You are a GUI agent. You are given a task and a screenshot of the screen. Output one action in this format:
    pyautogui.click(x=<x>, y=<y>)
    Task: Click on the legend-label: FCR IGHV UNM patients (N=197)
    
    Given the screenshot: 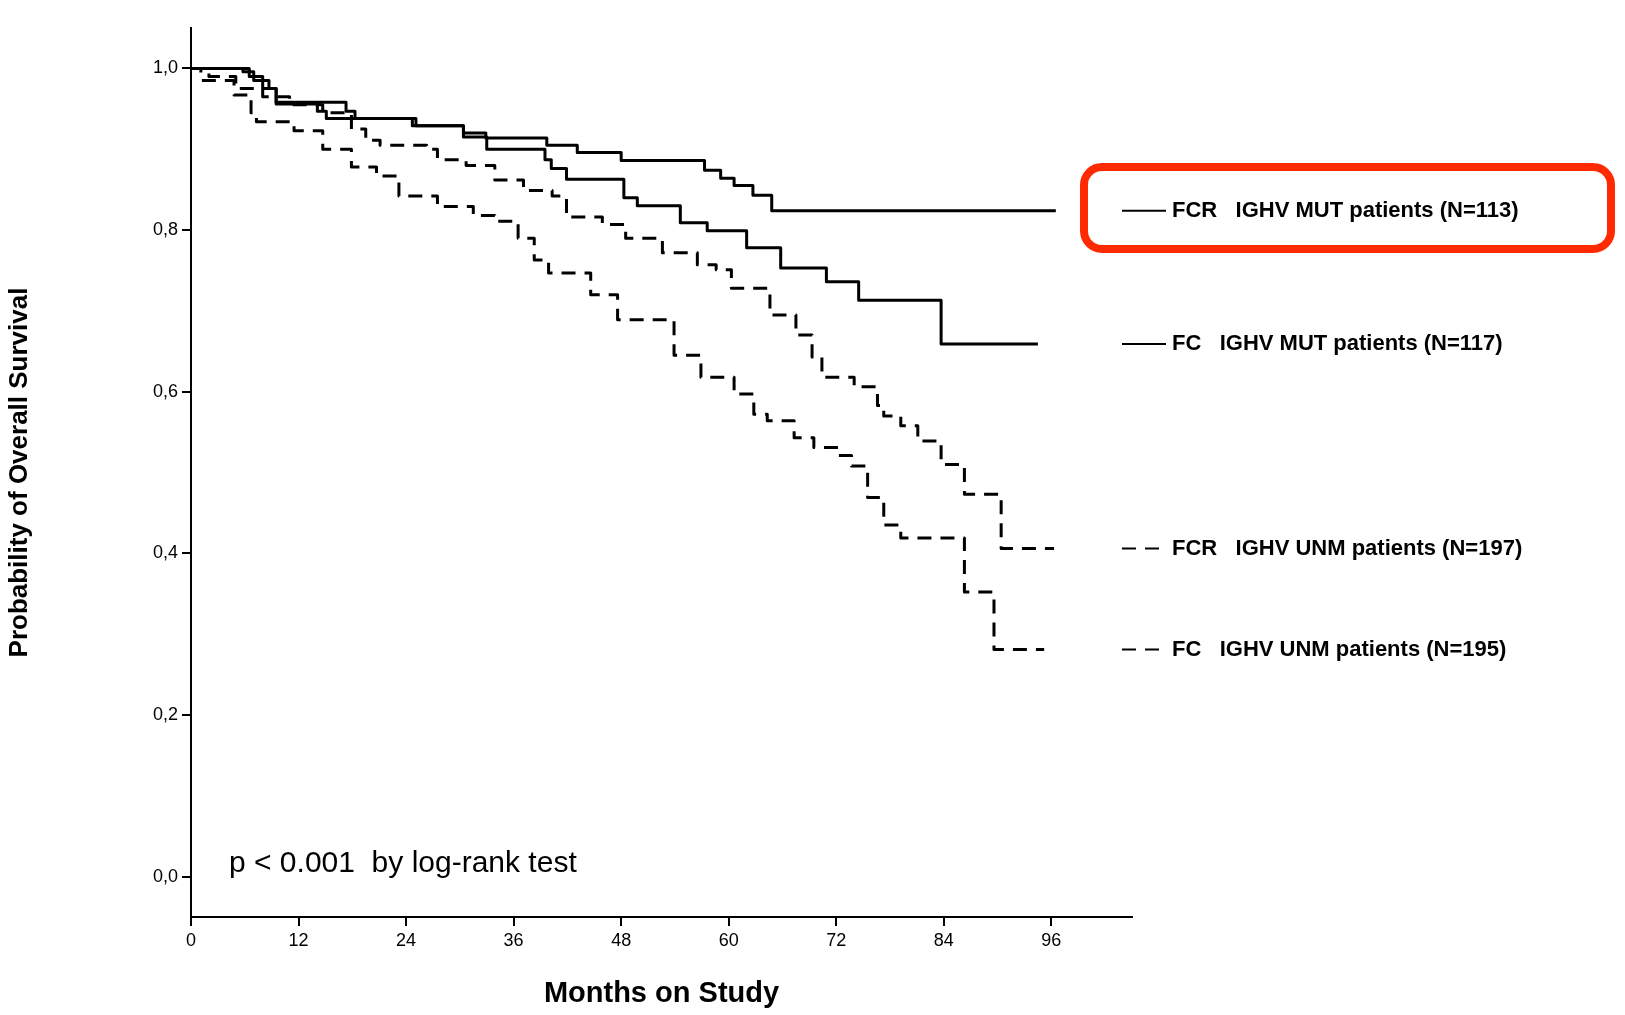 What is the action you would take?
    pyautogui.click(x=1347, y=547)
    